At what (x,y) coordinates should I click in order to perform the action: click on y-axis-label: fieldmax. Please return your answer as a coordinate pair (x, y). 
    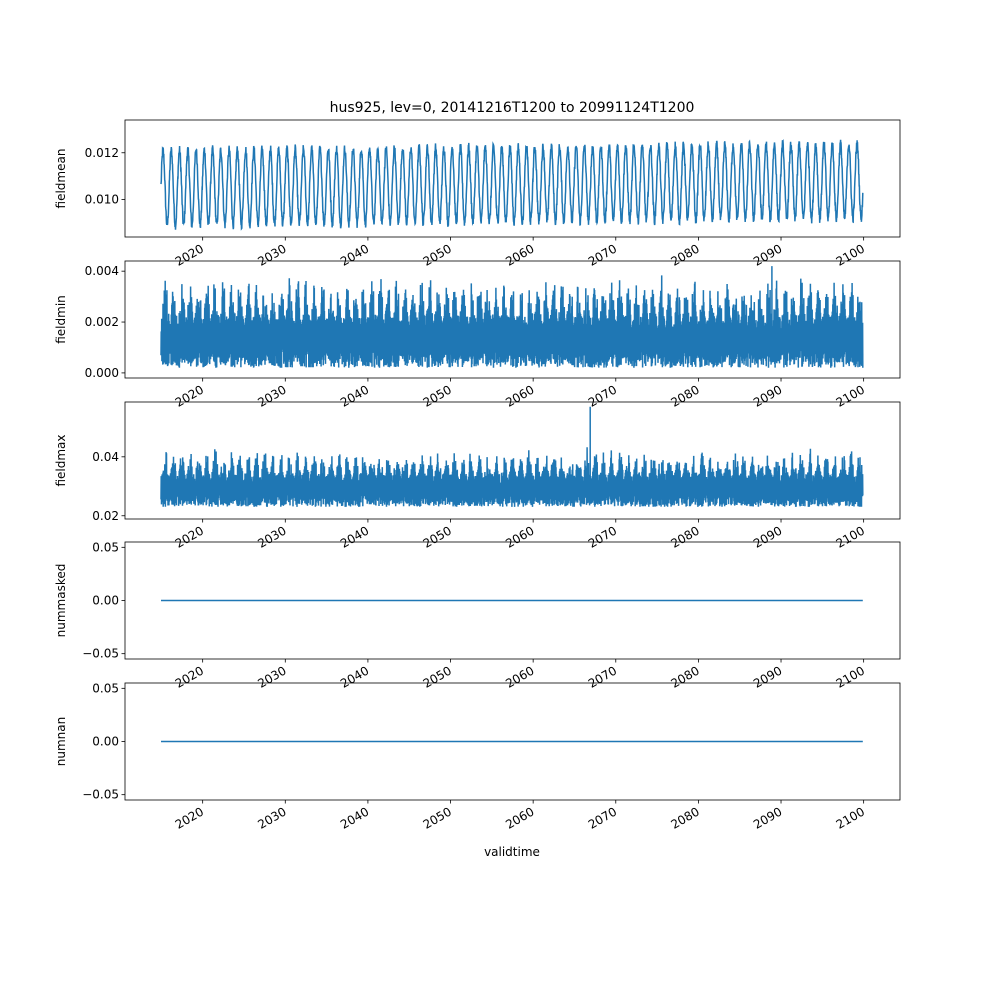
    Looking at the image, I should click on (61, 460).